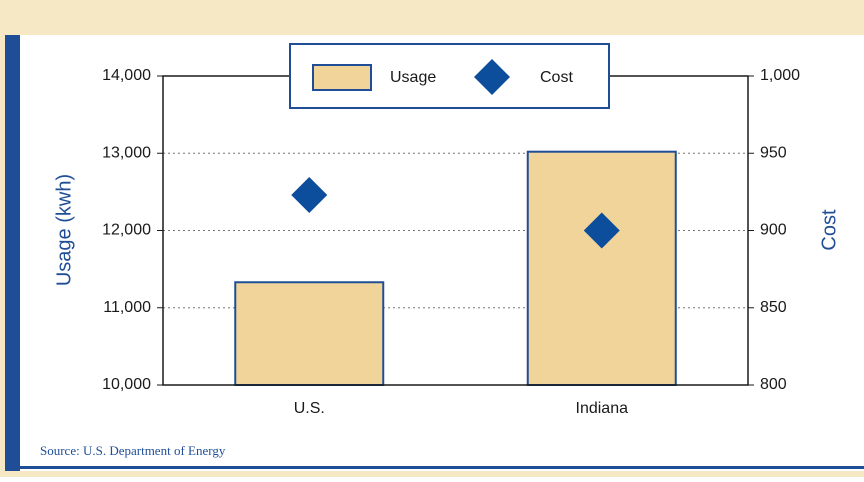 This screenshot has height=482, width=864. I want to click on y2-tick-label: 1,000, so click(780, 75).